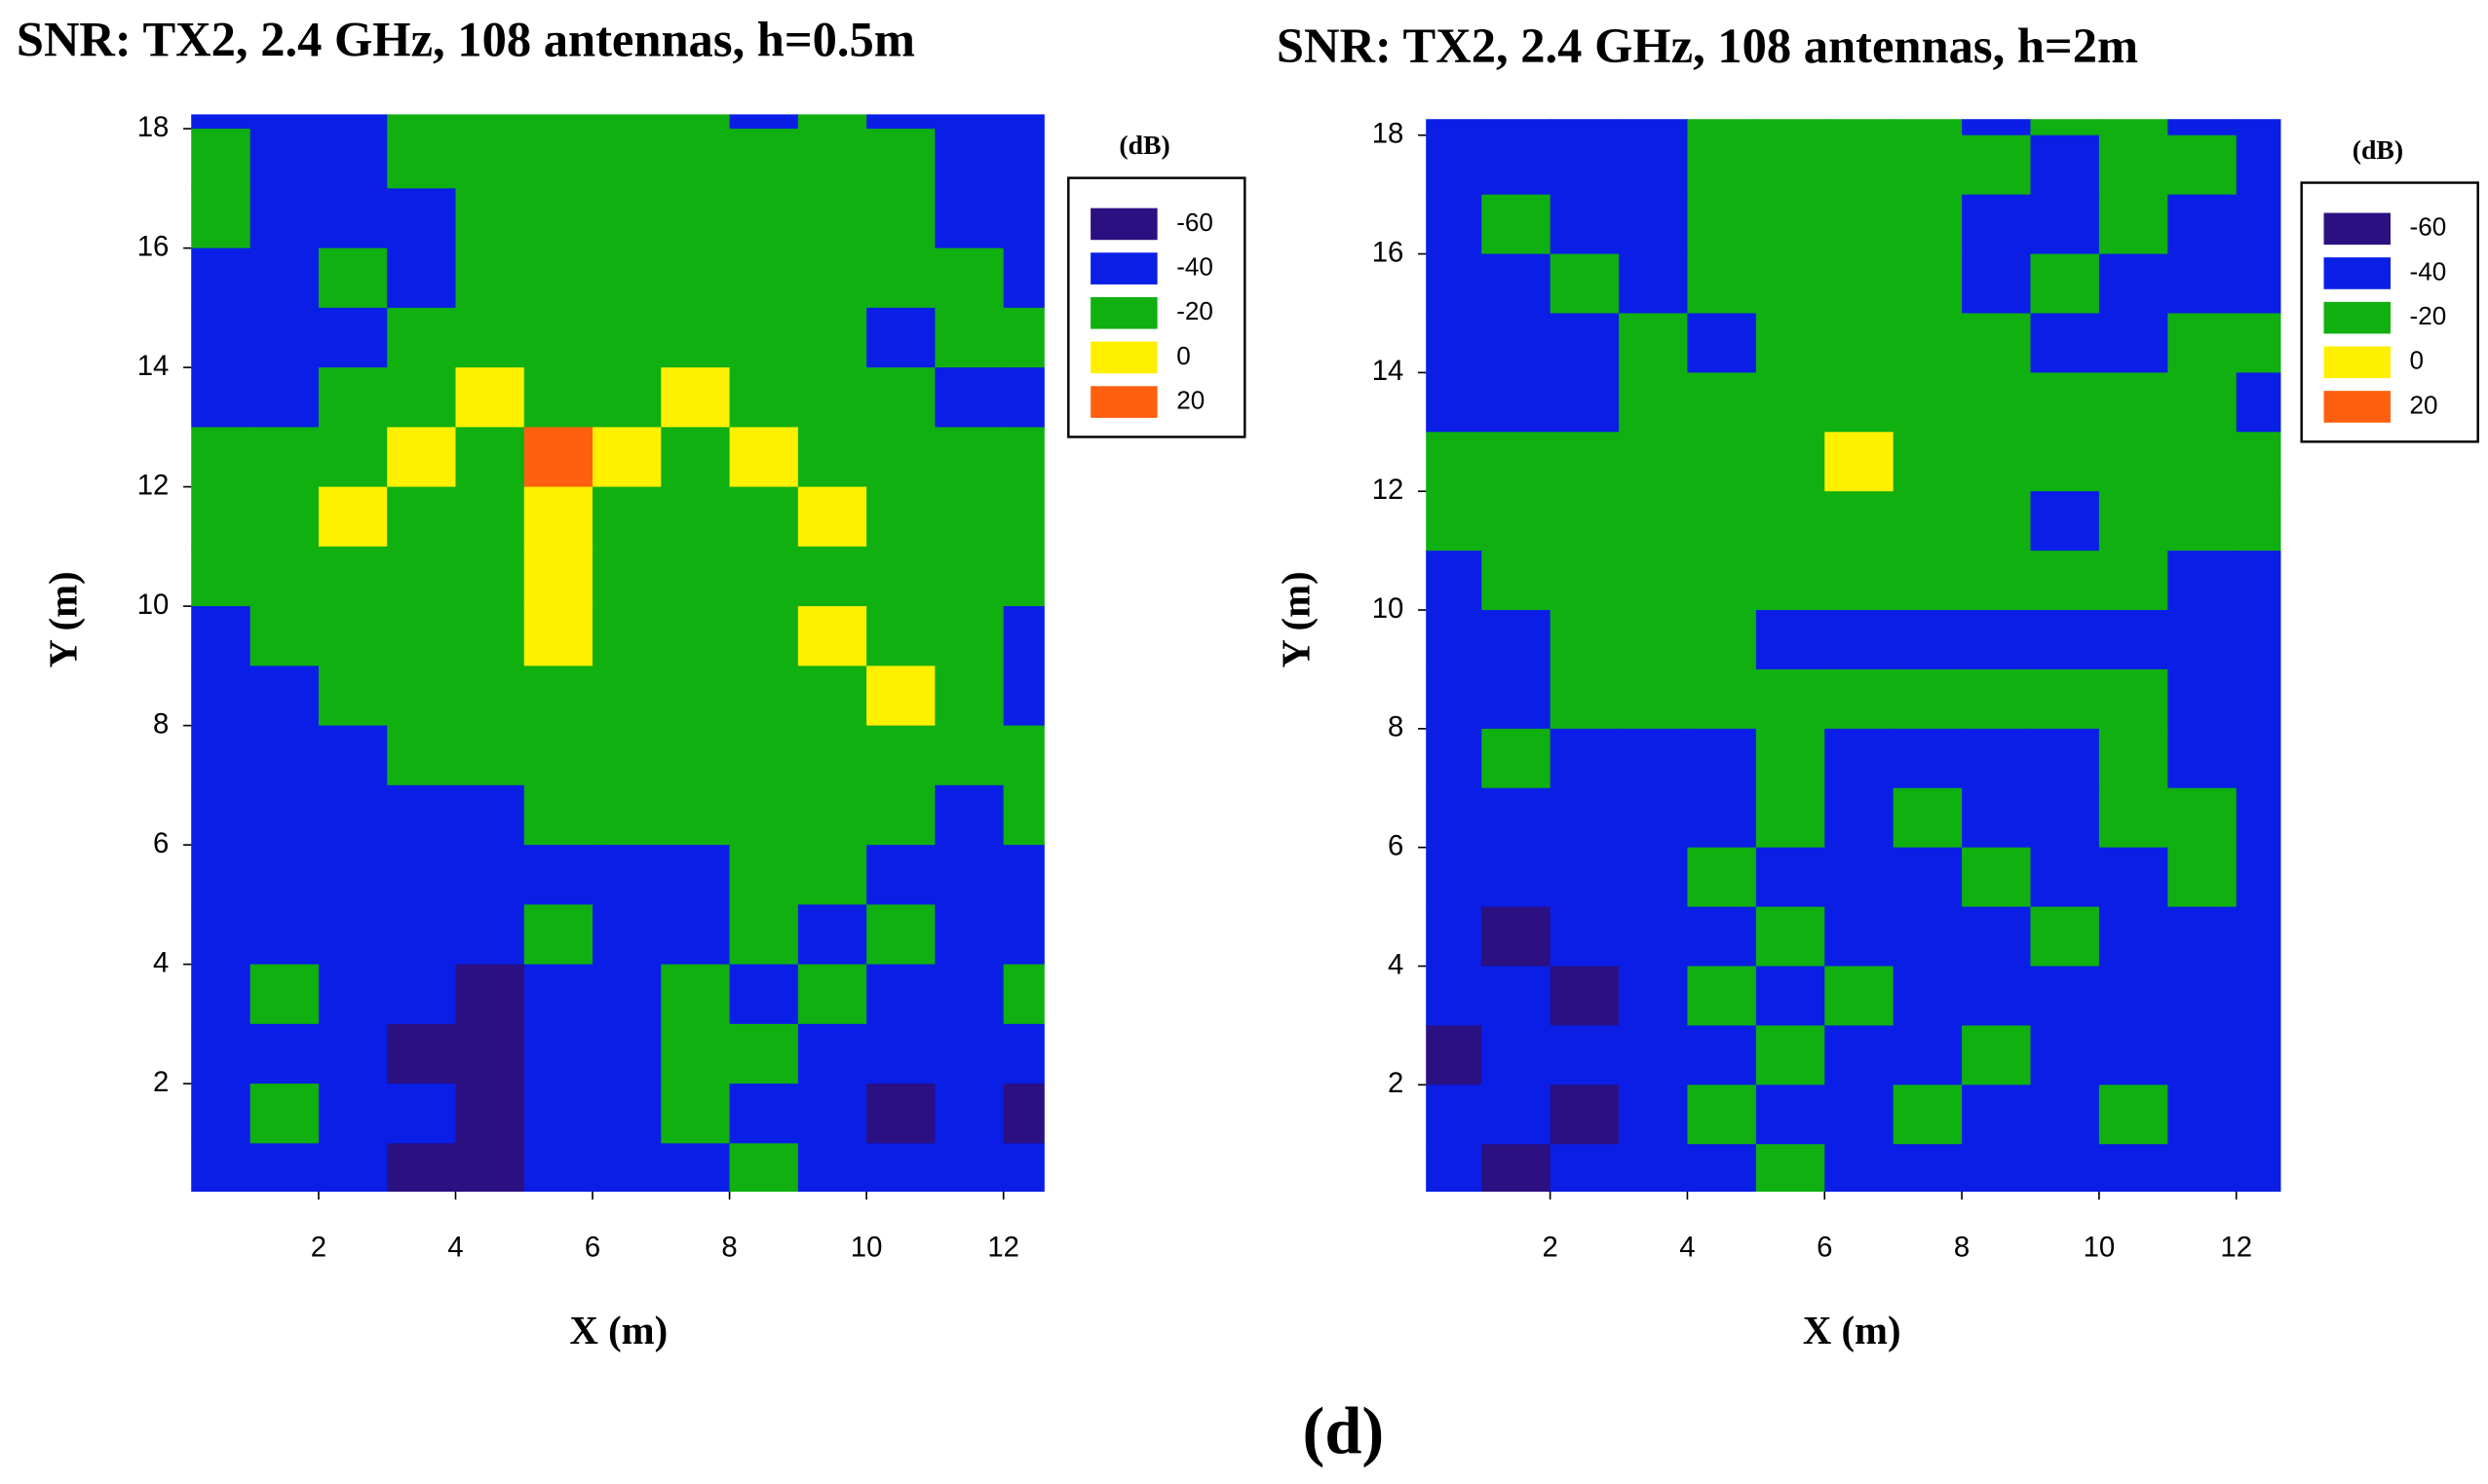  I want to click on legend-label: -20, so click(2428, 315).